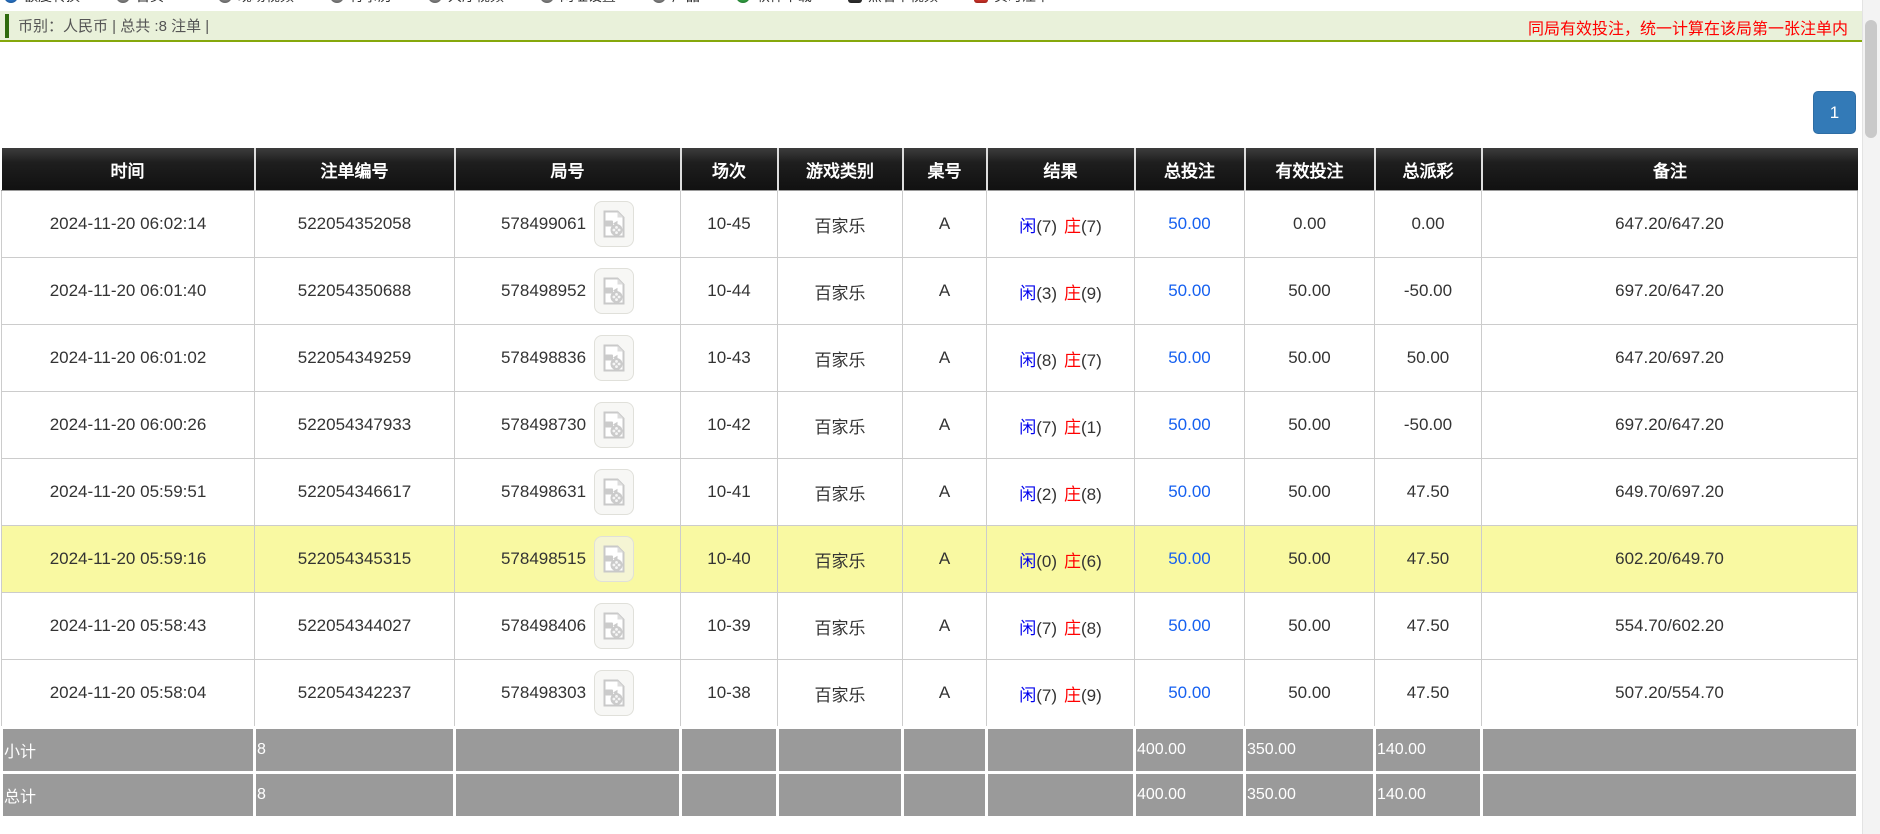 The image size is (1880, 834). I want to click on menu-item-home: 首页 ▼, so click(149, 3).